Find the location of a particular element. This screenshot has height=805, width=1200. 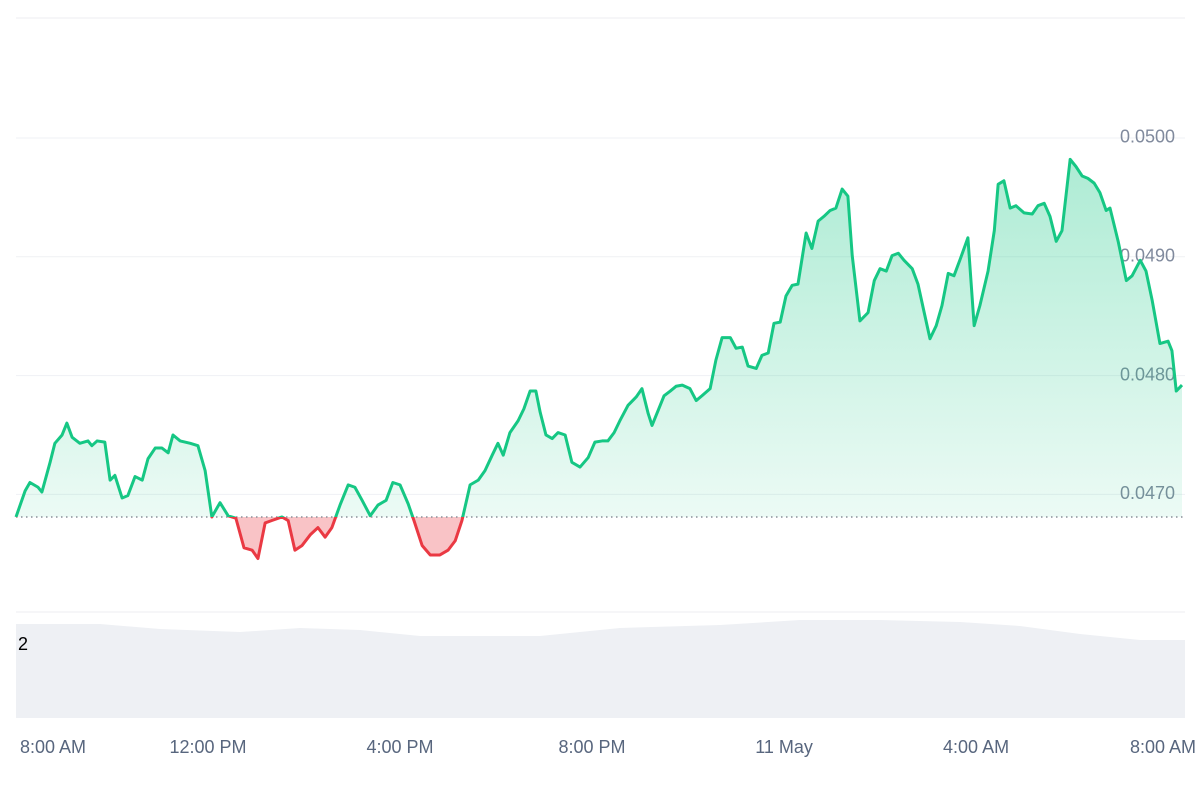

volume-label: 2 is located at coordinates (23, 644).